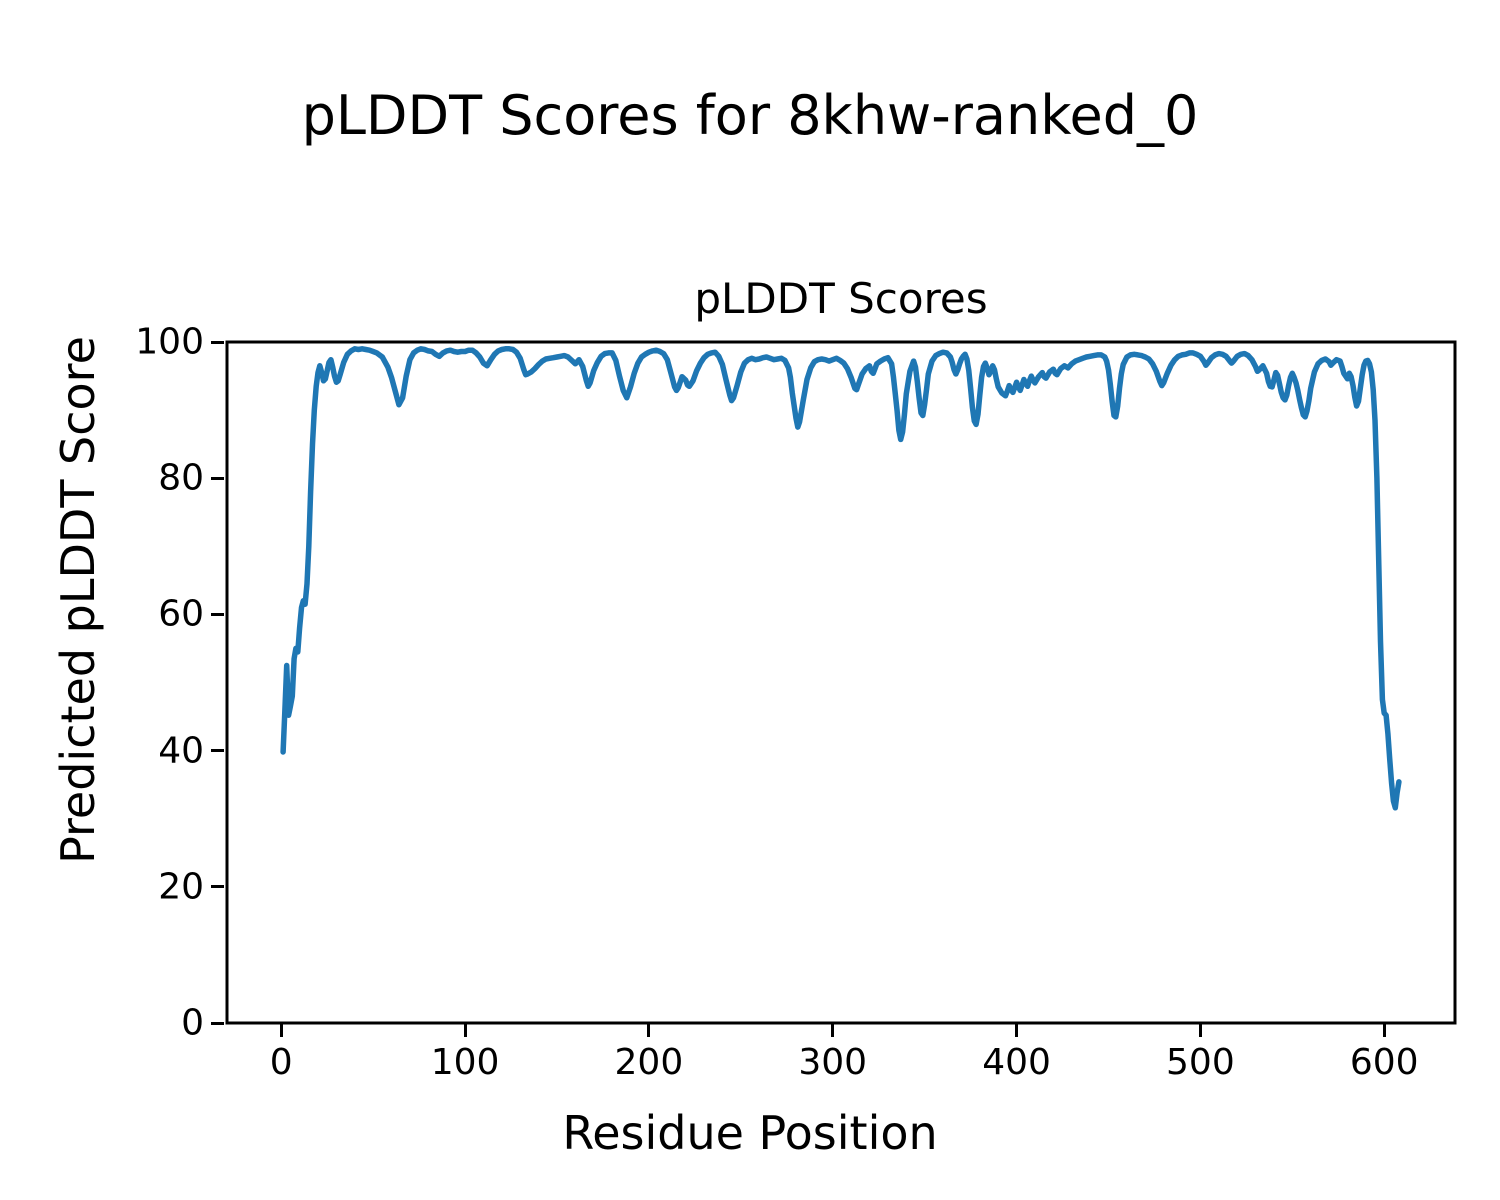 Image resolution: width=1500 pixels, height=1200 pixels. I want to click on y-axis-label: Predicted pLDDT Score, so click(78, 600).